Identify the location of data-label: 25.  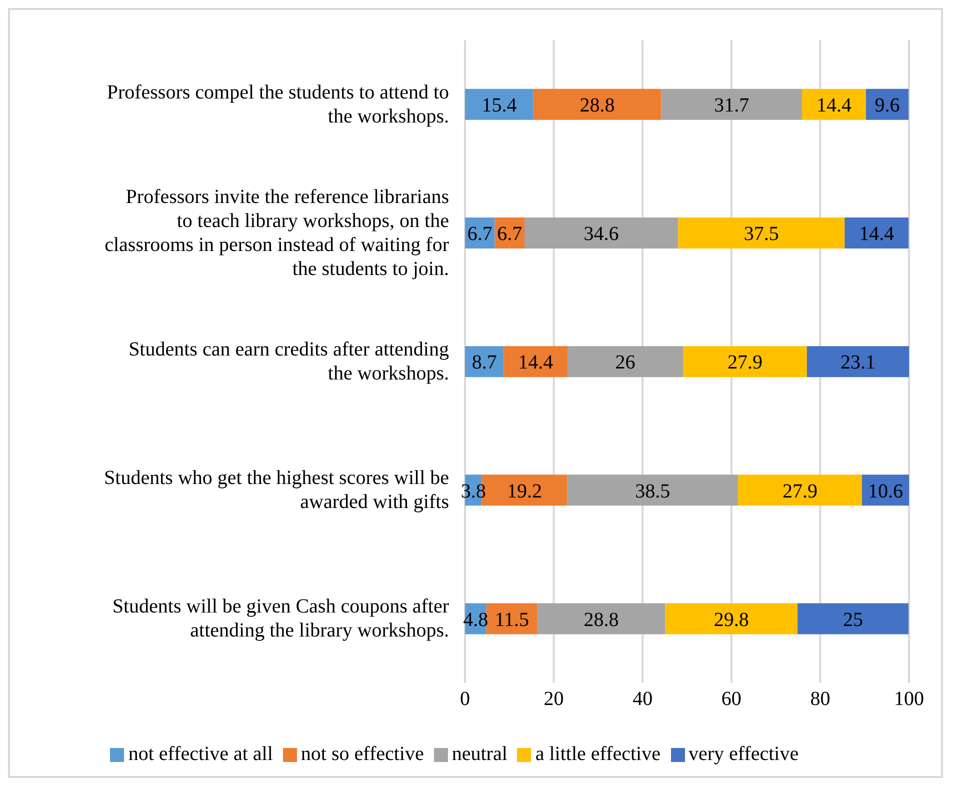
(853, 619).